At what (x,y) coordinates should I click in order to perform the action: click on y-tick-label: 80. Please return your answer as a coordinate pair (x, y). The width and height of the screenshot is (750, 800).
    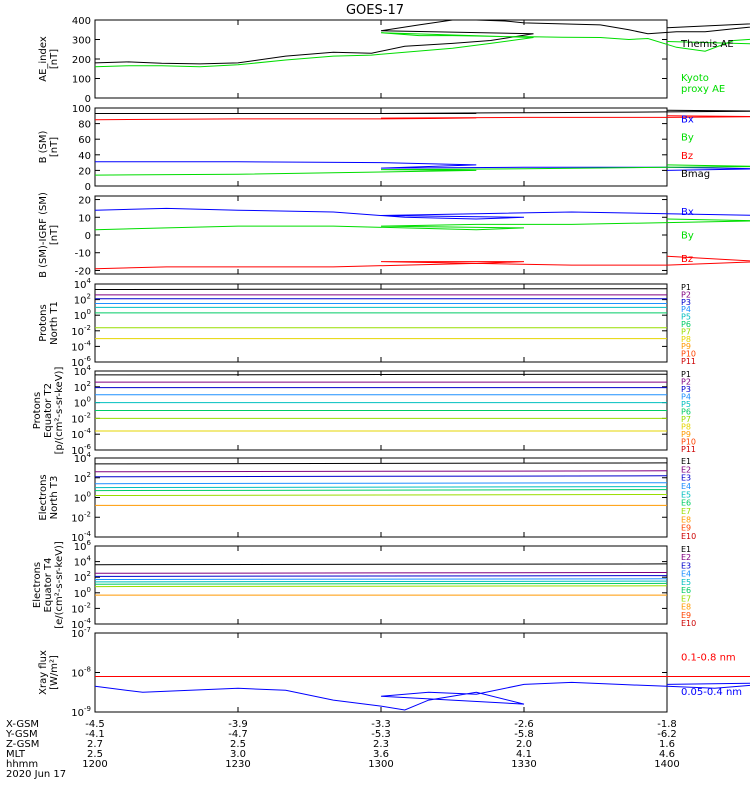
    Looking at the image, I should click on (84, 125).